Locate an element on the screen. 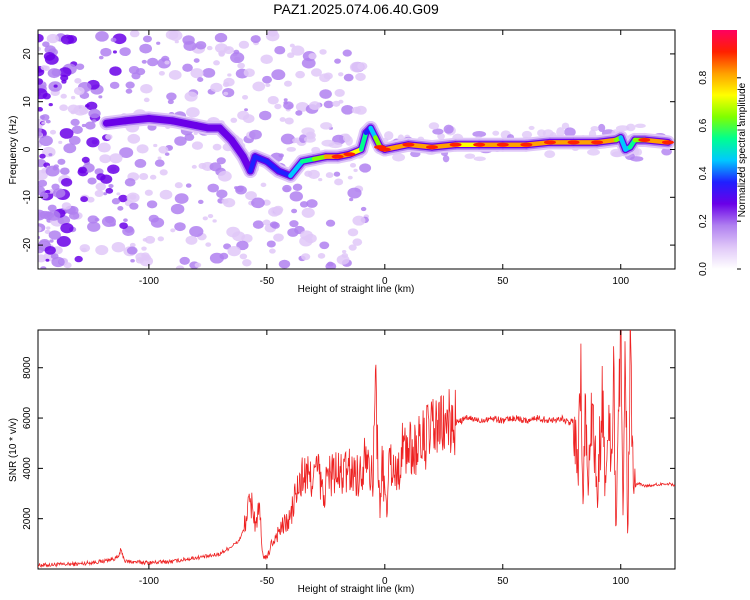 Image resolution: width=750 pixels, height=600 pixels. y-tick-label: 4000 is located at coordinates (27, 468).